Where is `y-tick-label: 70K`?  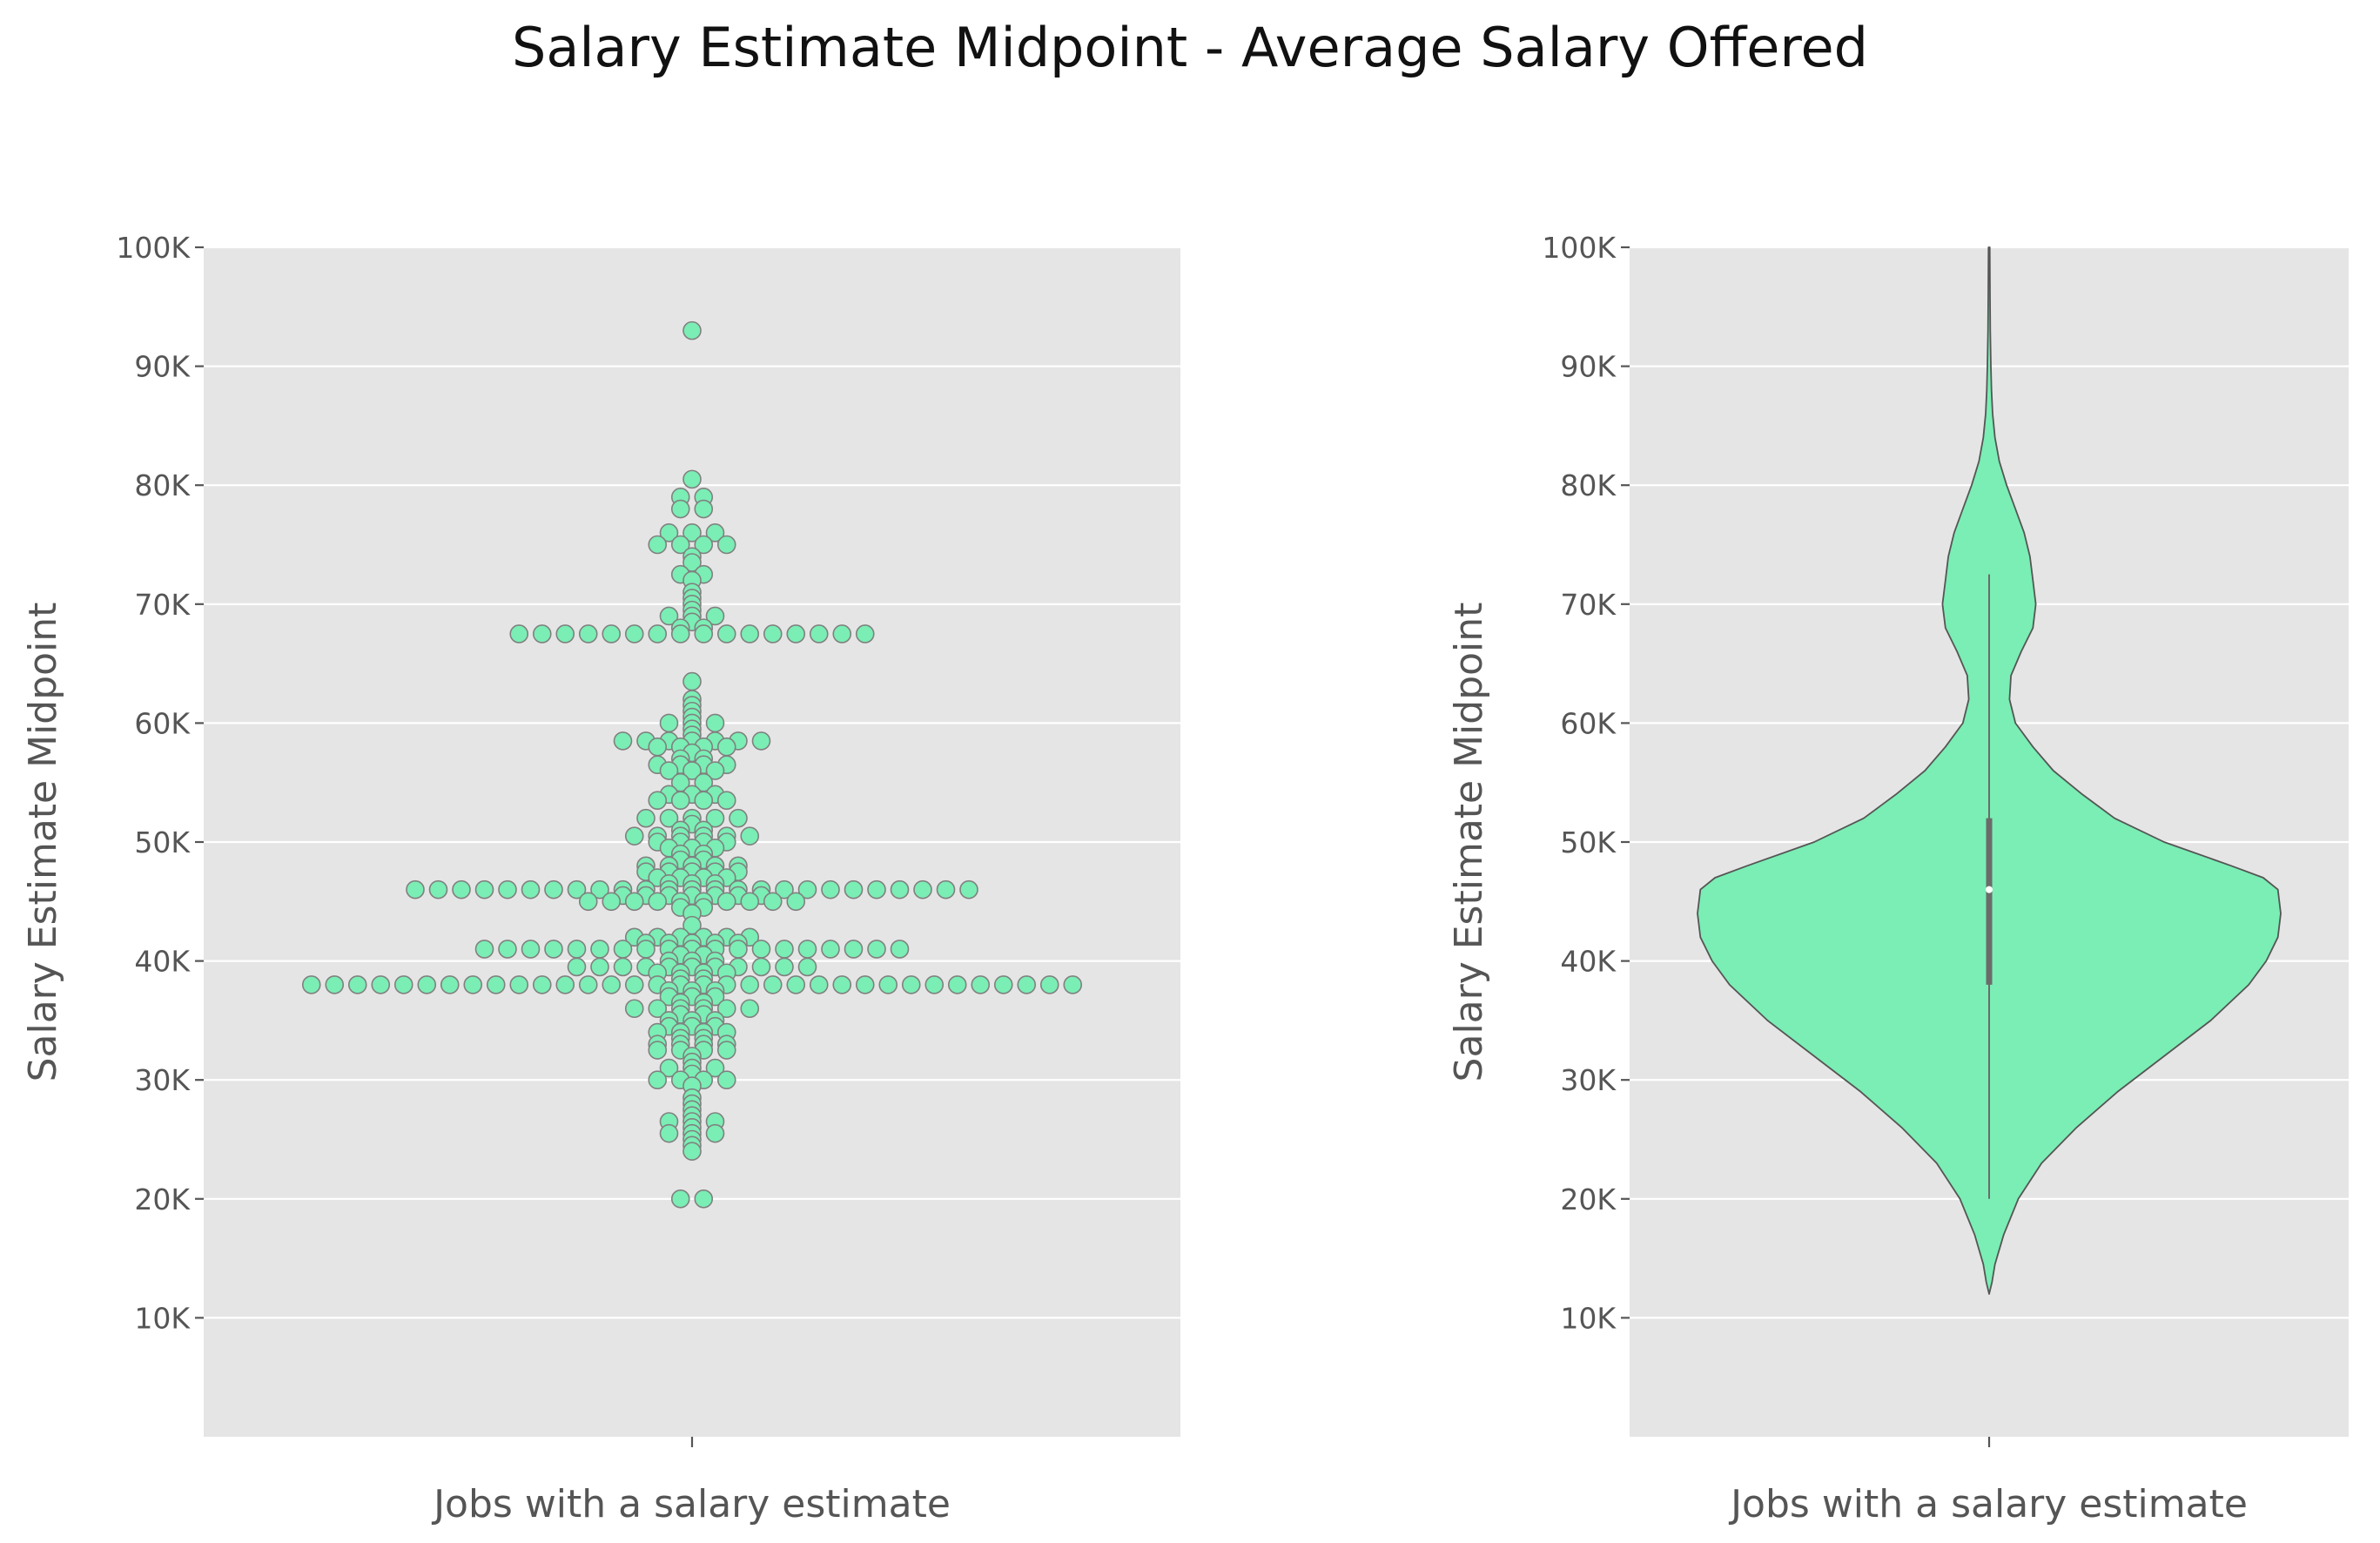 y-tick-label: 70K is located at coordinates (1588, 605).